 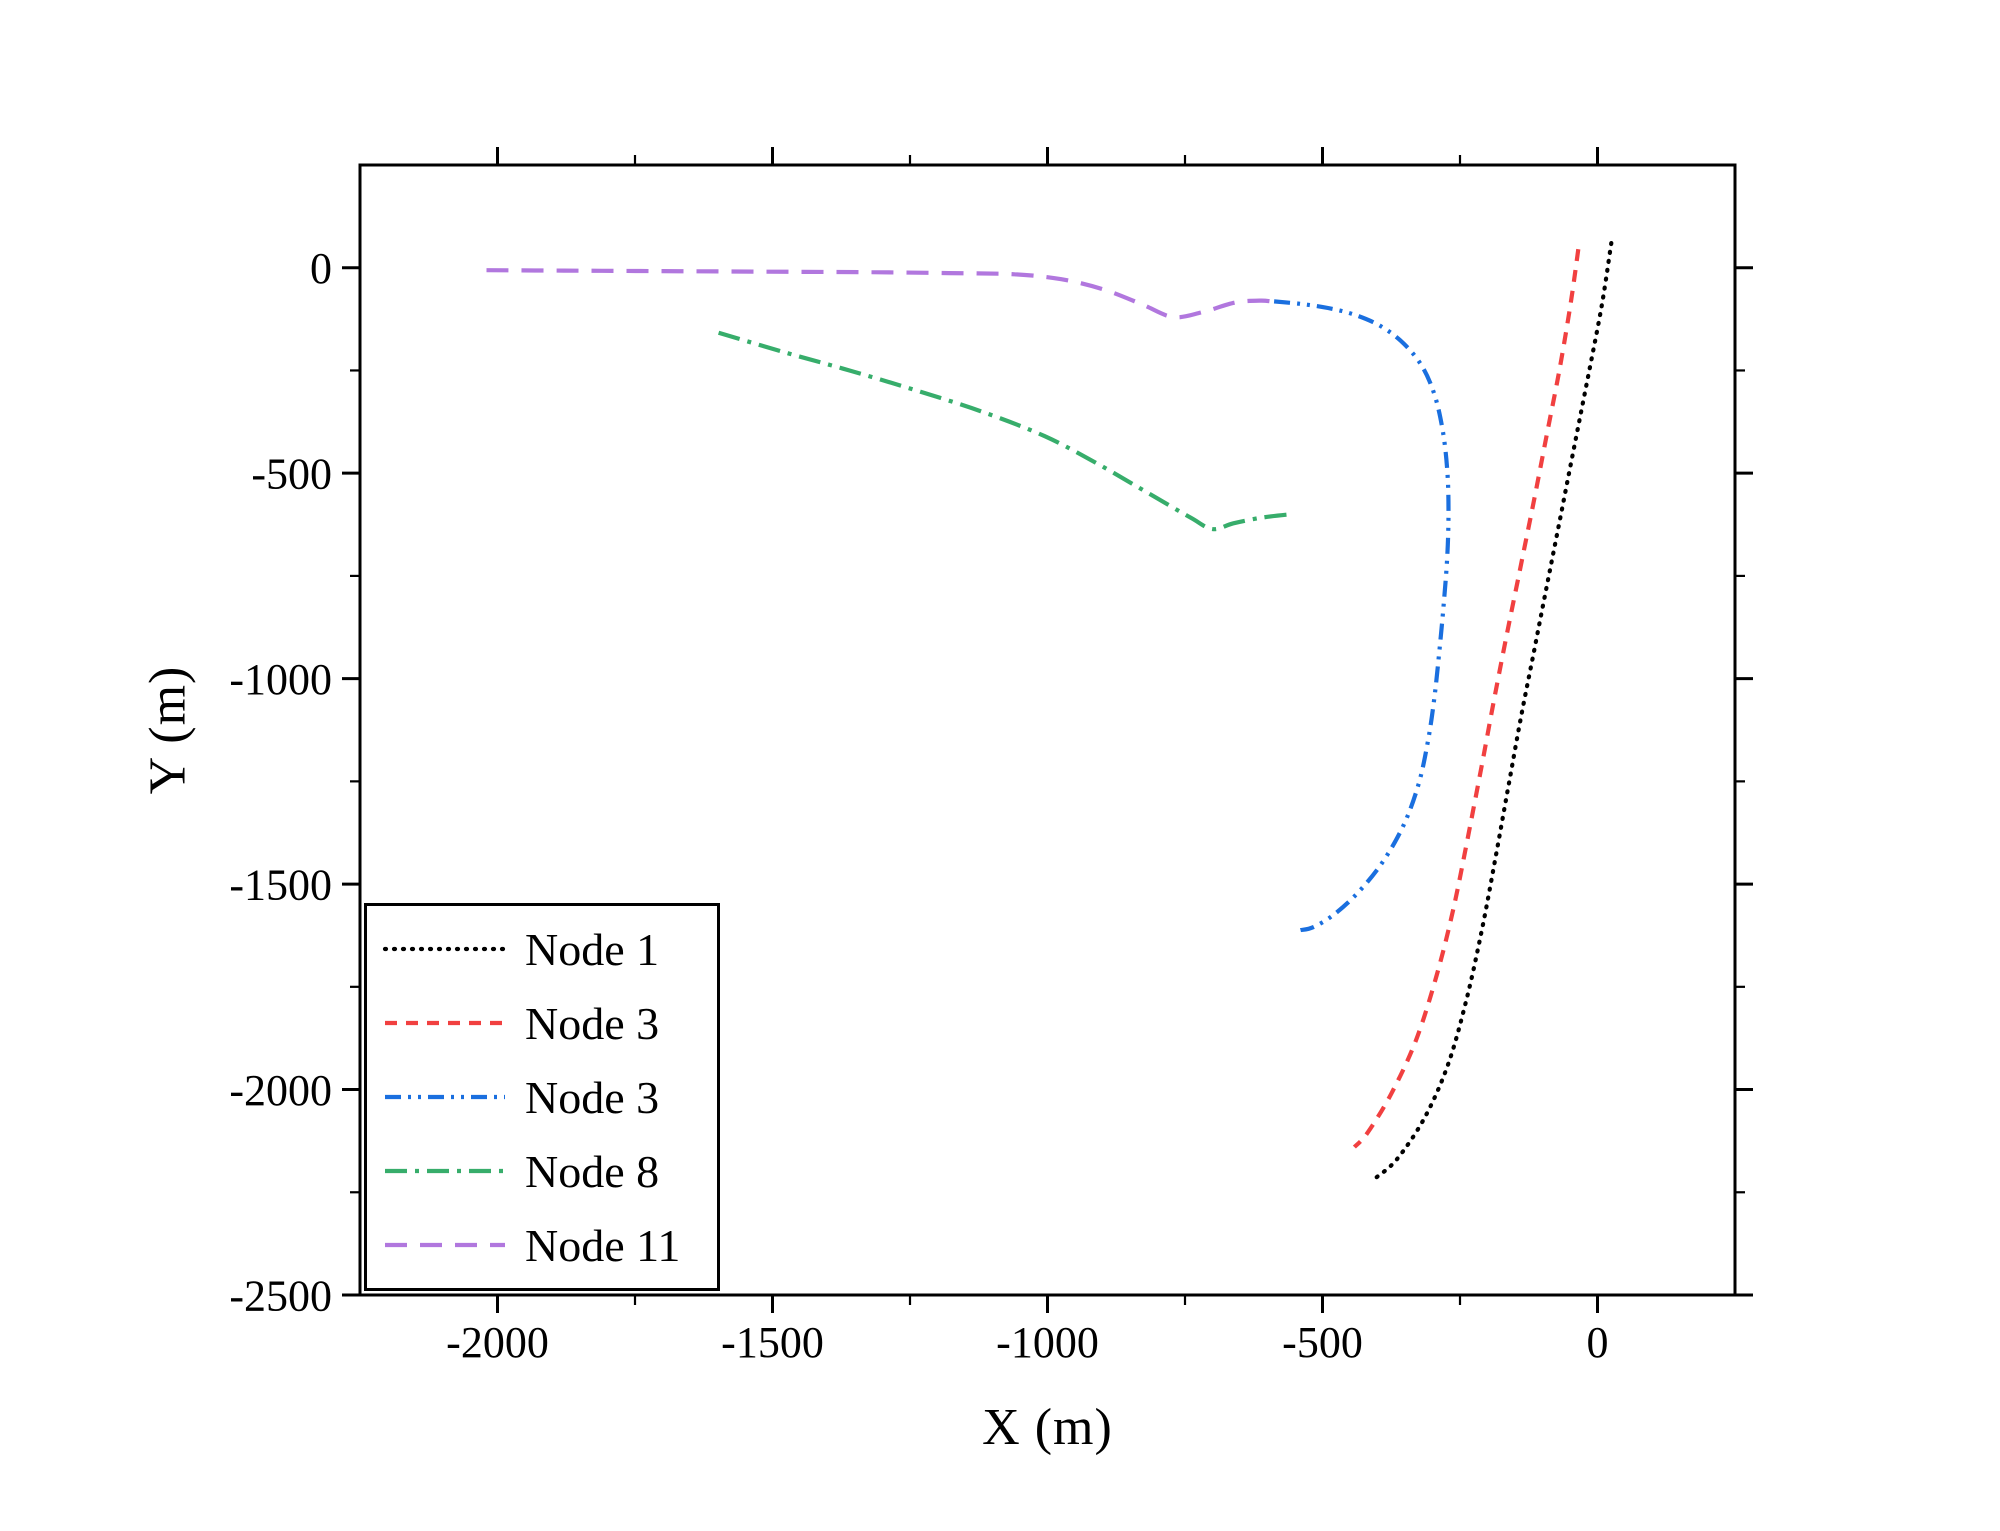 I want to click on legend-item: Node 8, so click(x=542, y=1171).